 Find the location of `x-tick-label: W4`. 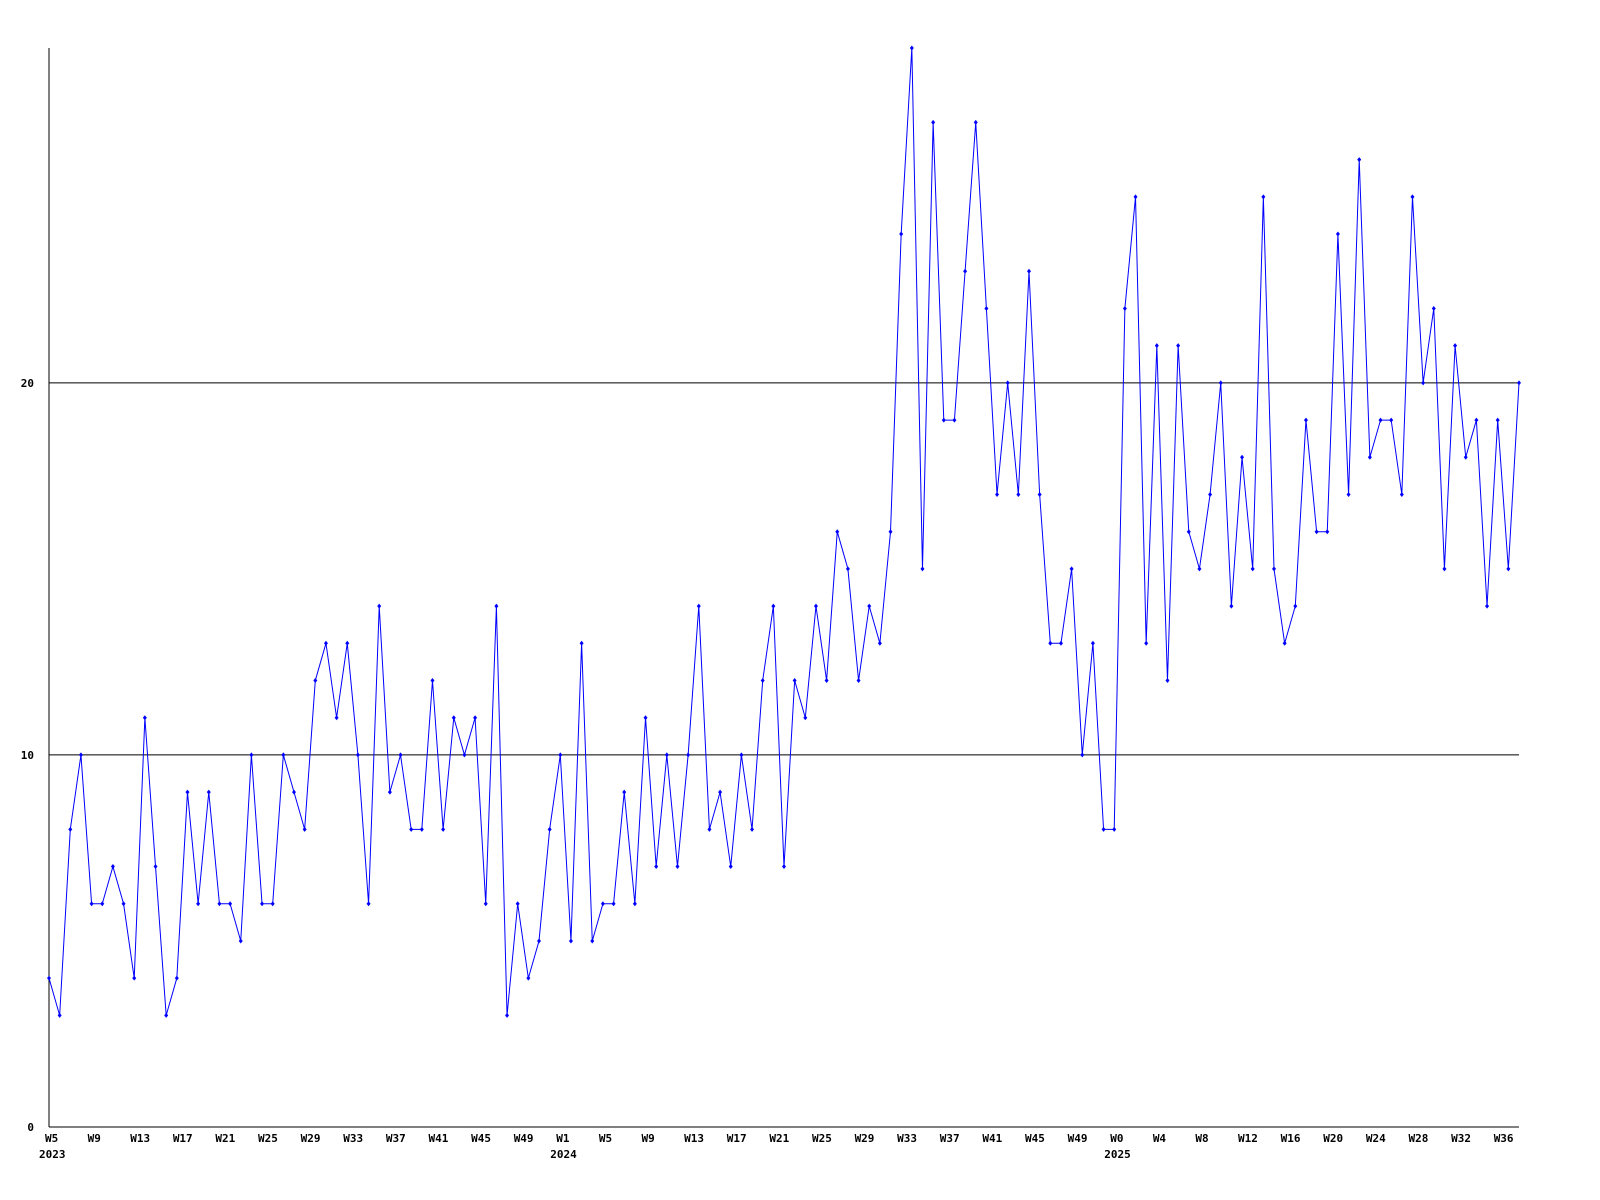

x-tick-label: W4 is located at coordinates (1160, 1138).